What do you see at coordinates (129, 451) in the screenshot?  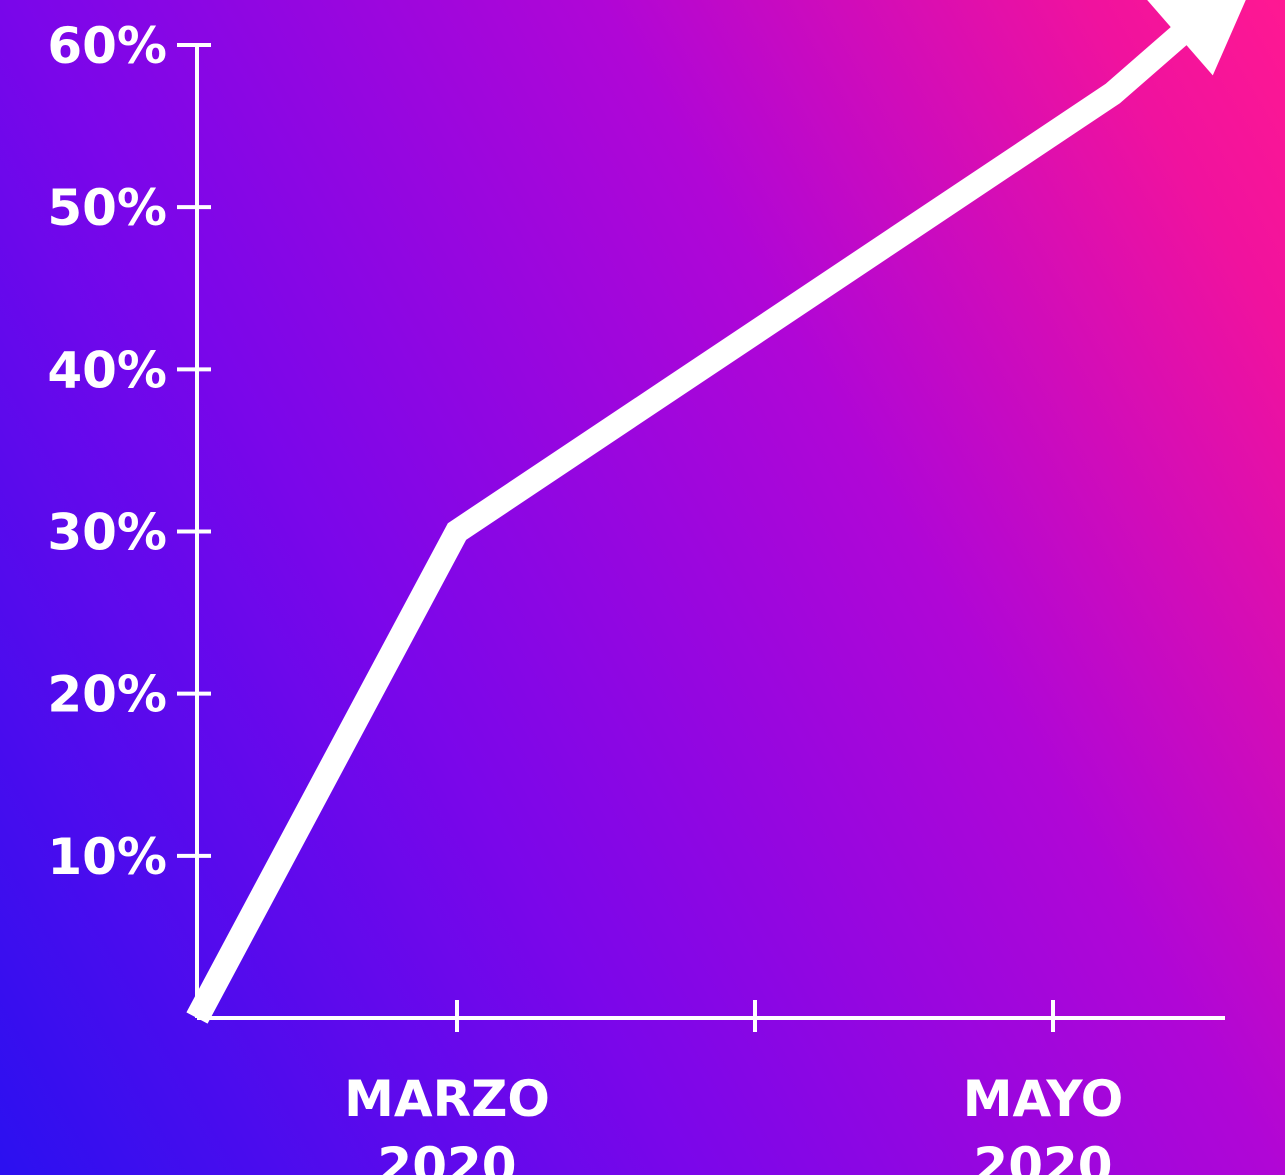 I see `y-ticks: 60% 50% 40% 30% 20% 10%` at bounding box center [129, 451].